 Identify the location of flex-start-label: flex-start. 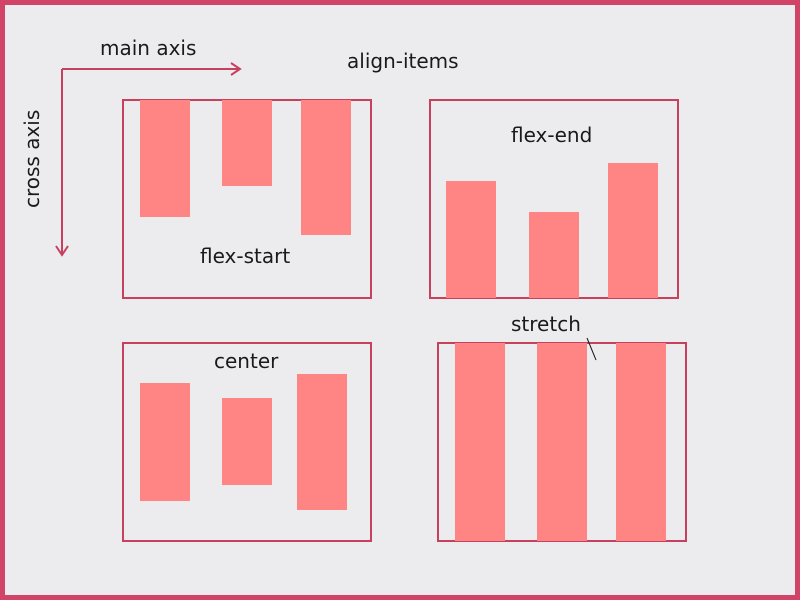
(245, 256).